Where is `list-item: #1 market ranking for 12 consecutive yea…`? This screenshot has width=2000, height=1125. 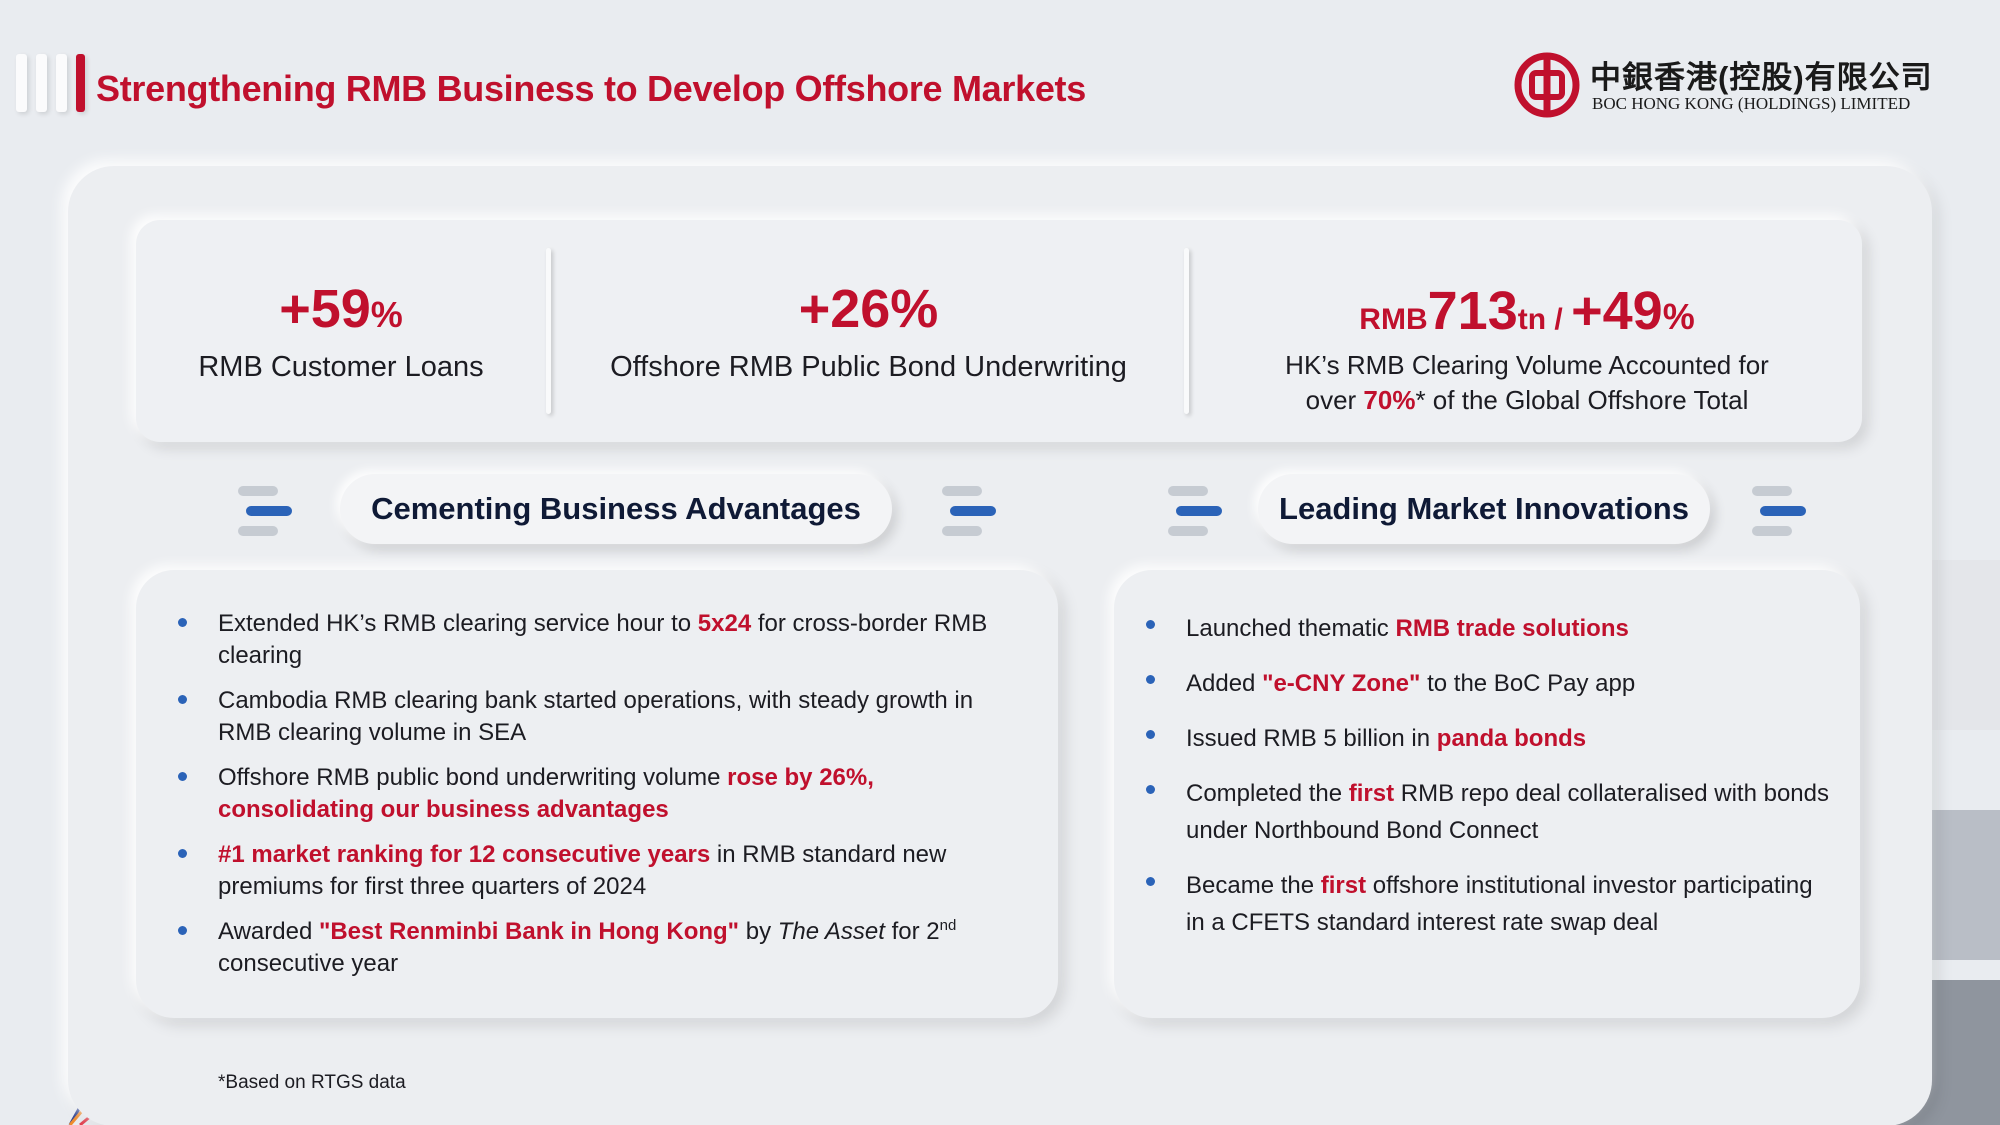 list-item: #1 market ranking for 12 consecutive yea… is located at coordinates (598, 871).